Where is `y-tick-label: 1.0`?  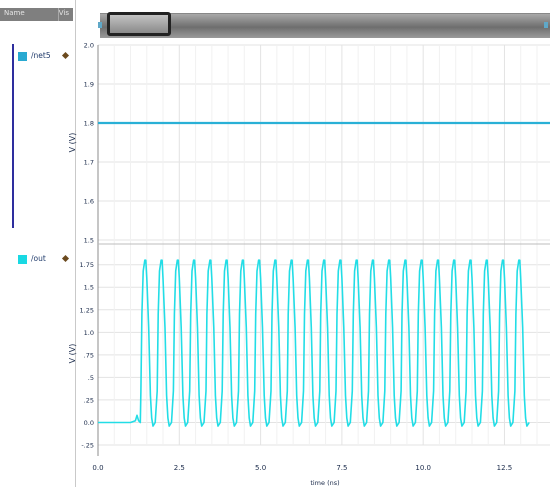 y-tick-label: 1.0 is located at coordinates (89, 333).